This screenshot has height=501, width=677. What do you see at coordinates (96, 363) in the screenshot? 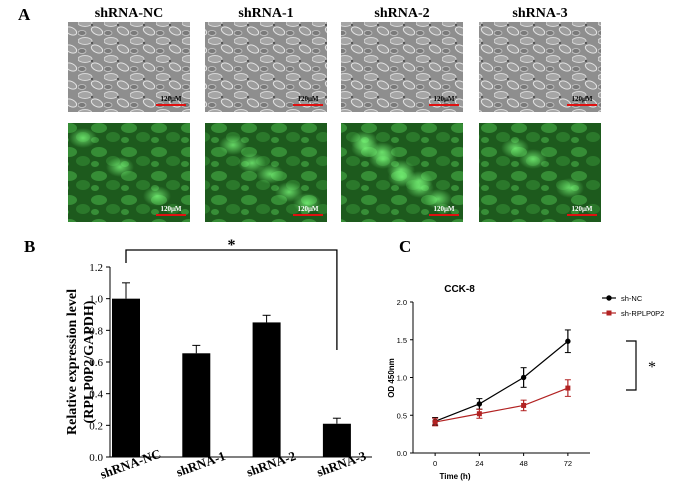
I see `y-tick-label: 0.6` at bounding box center [96, 363].